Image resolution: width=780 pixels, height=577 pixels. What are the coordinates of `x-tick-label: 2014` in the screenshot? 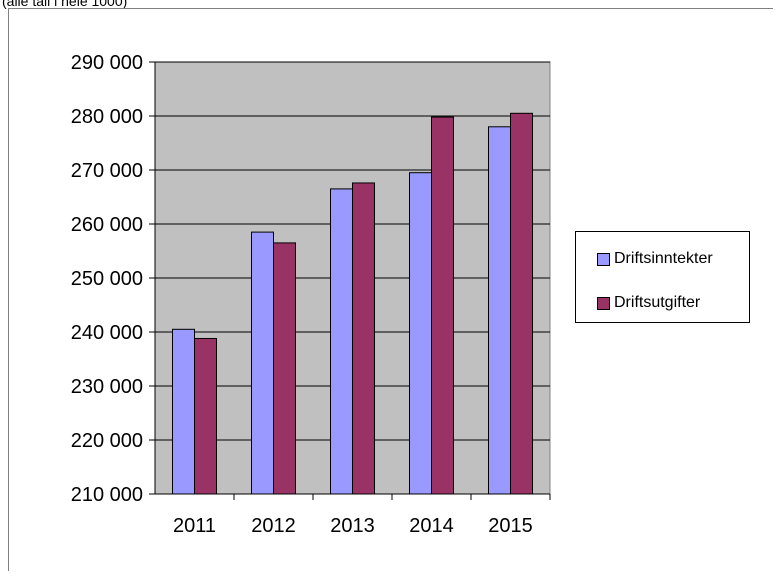 It's located at (431, 526).